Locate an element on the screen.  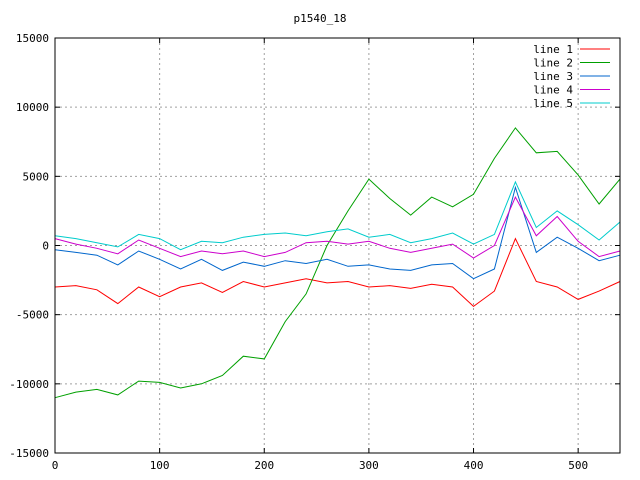
y-tick-label: -15000 is located at coordinates (29, 453).